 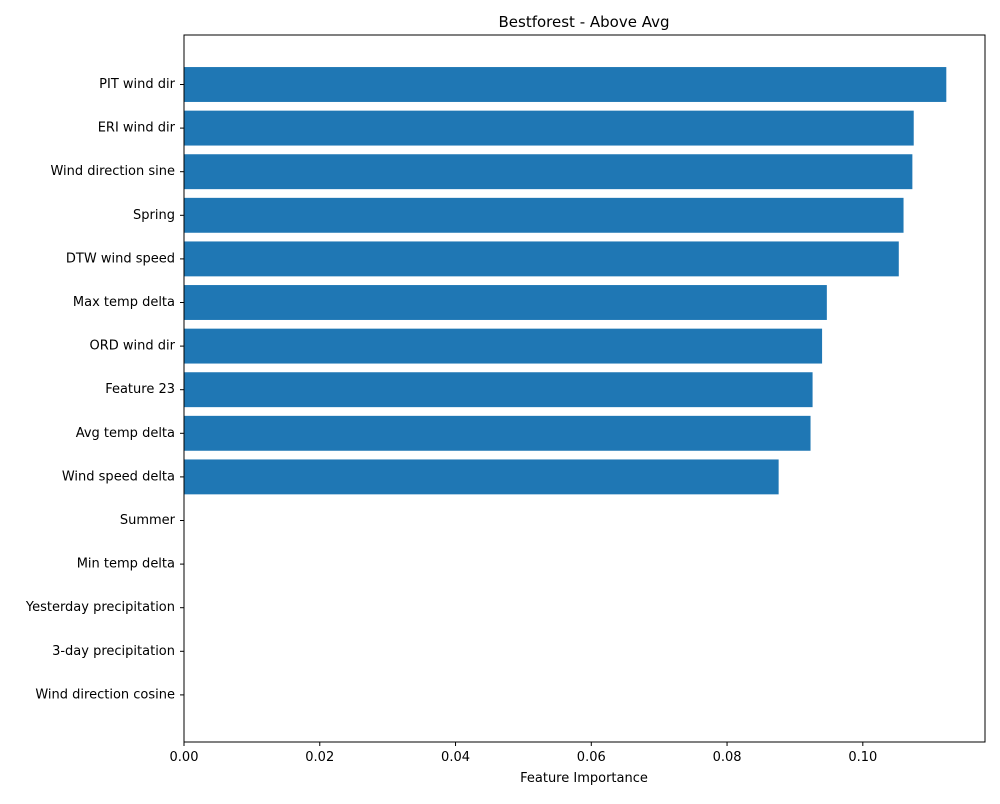 What do you see at coordinates (455, 757) in the screenshot?
I see `x-tick-label: 0.04` at bounding box center [455, 757].